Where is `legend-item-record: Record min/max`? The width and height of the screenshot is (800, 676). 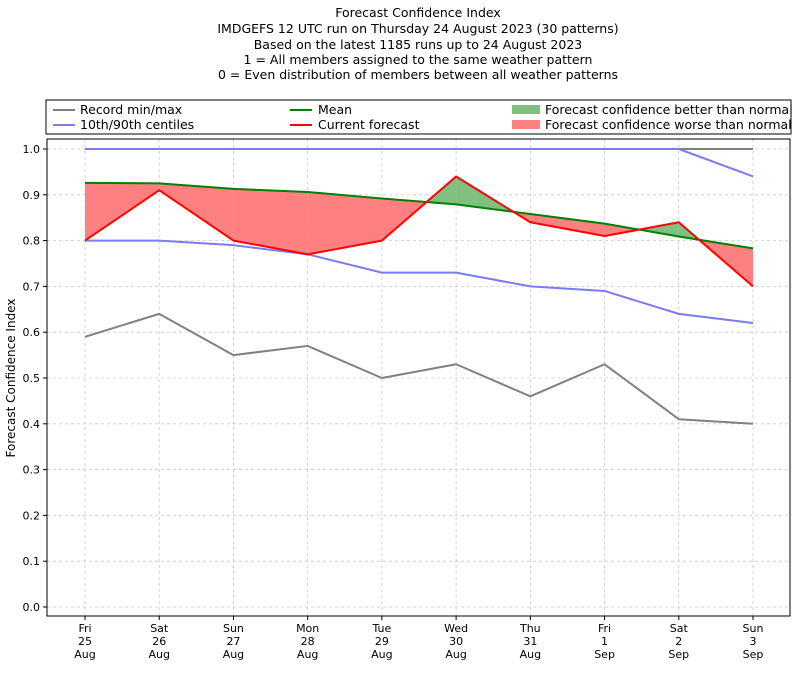 legend-item-record: Record min/max is located at coordinates (117, 109).